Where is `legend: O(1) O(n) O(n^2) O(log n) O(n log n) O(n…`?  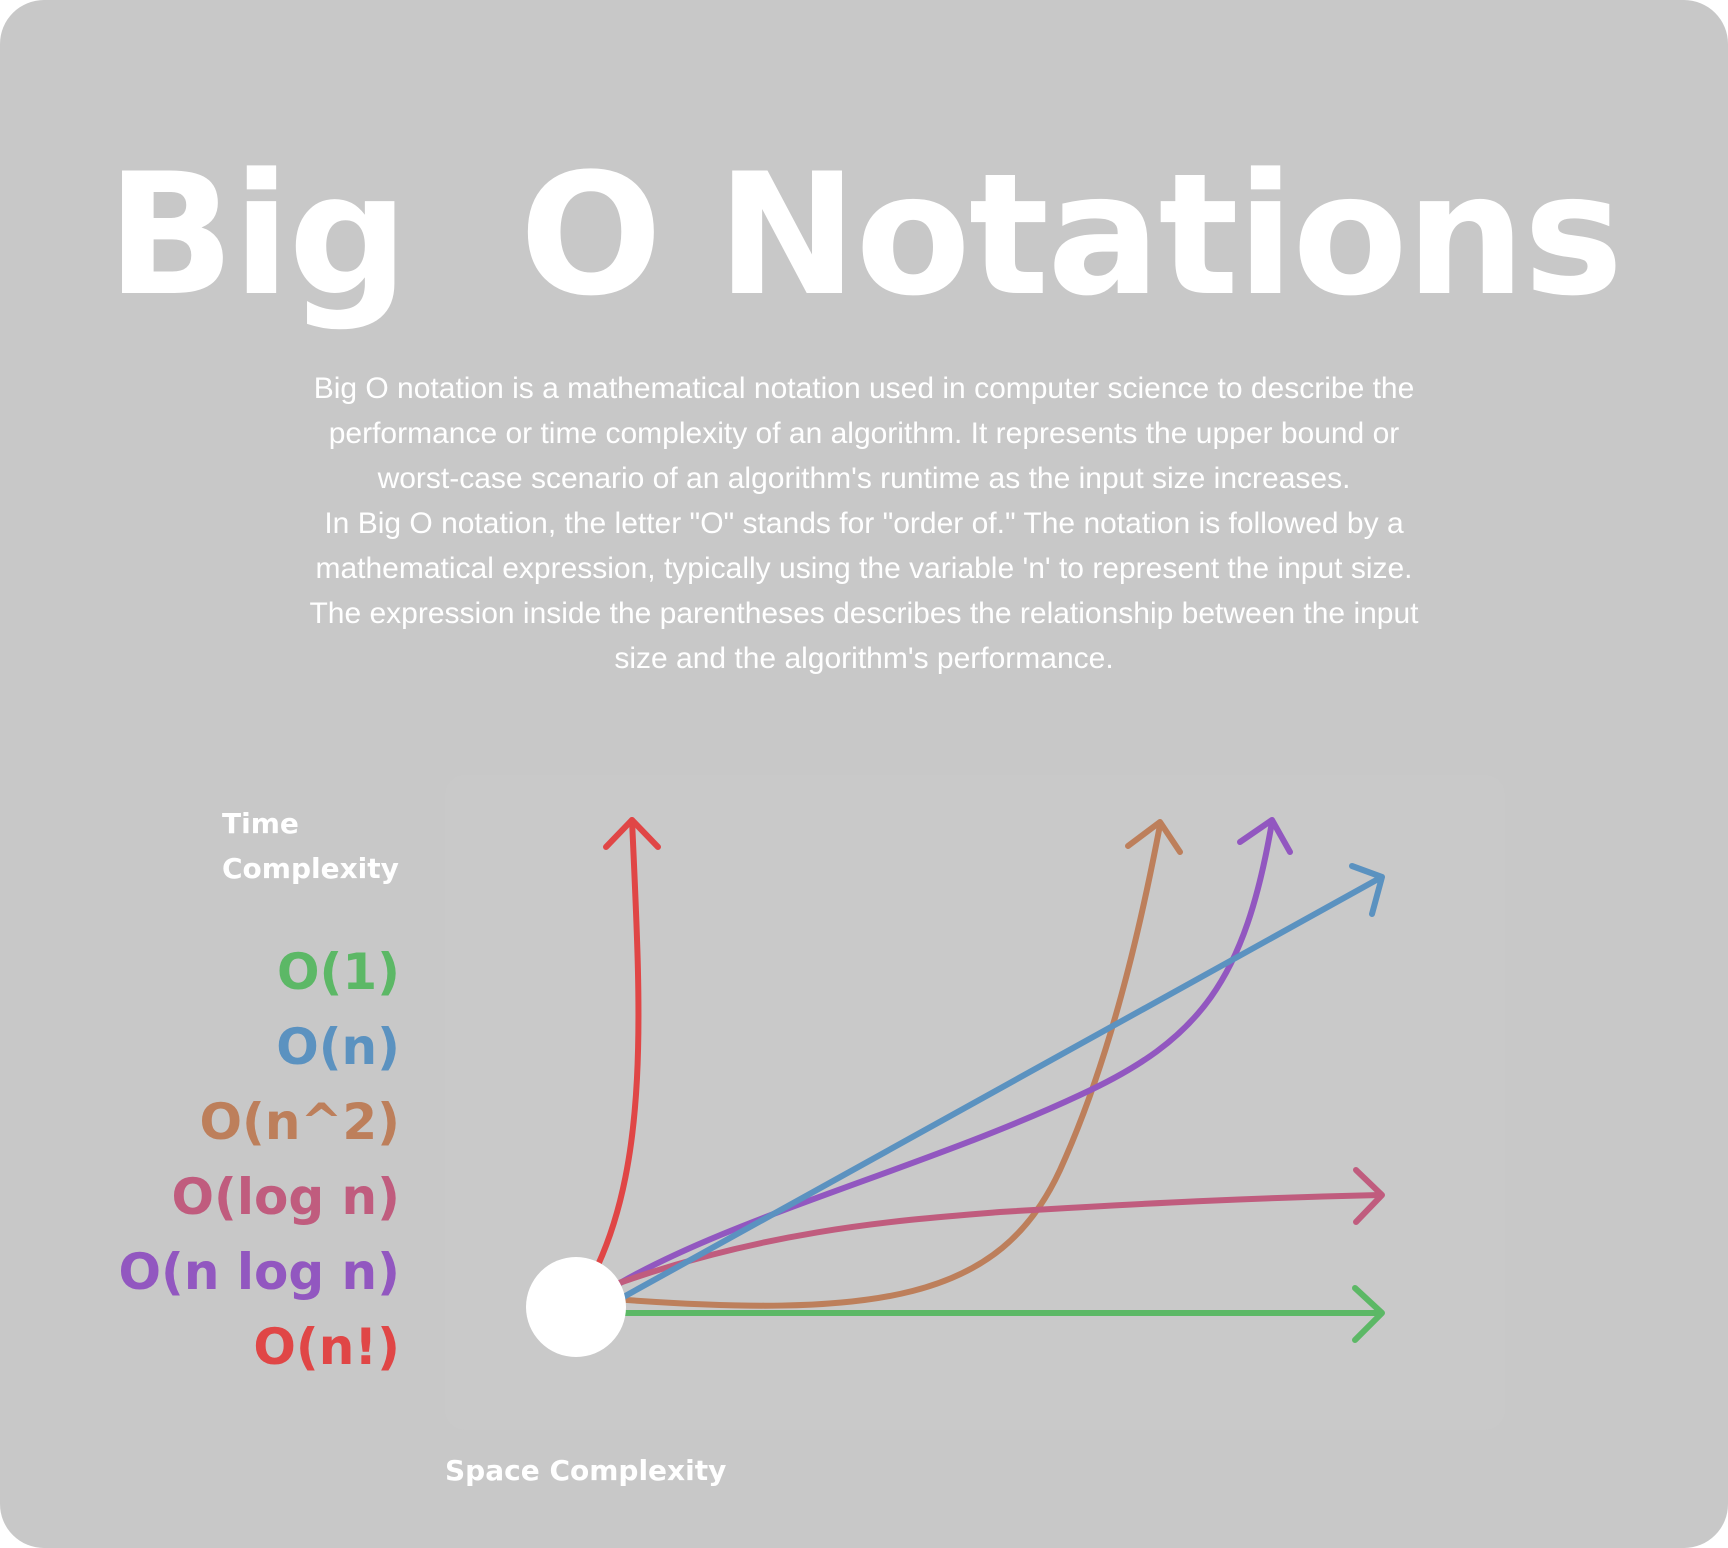 legend: O(1) O(n) O(n^2) O(log n) O(n log n) O(n… is located at coordinates (260, 1160).